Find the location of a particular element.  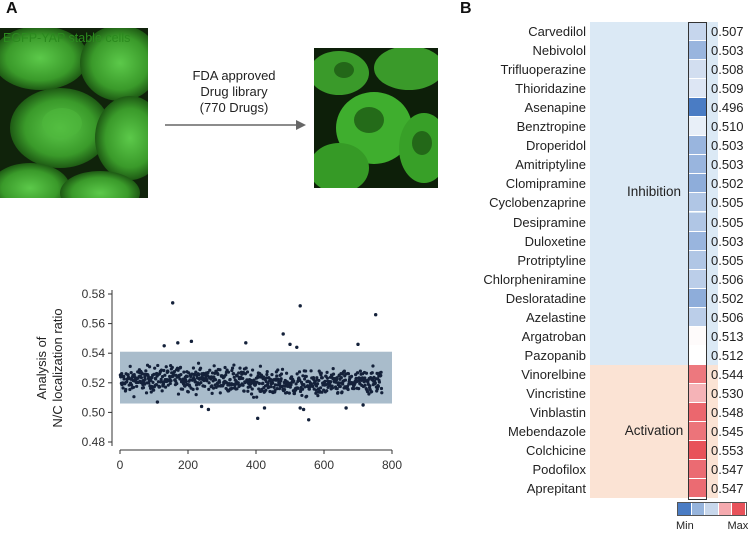

drug-name: Vincristine is located at coordinates (556, 393).